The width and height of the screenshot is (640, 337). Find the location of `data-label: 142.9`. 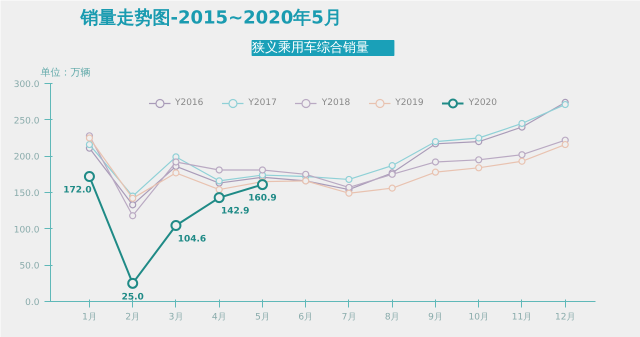

data-label: 142.9 is located at coordinates (235, 211).